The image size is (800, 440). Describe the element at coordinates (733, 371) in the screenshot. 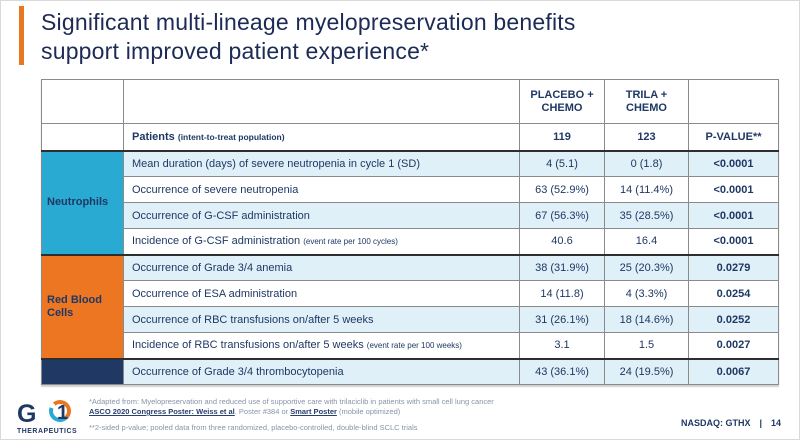

I see `cell-pvalue: 0.0067` at that location.